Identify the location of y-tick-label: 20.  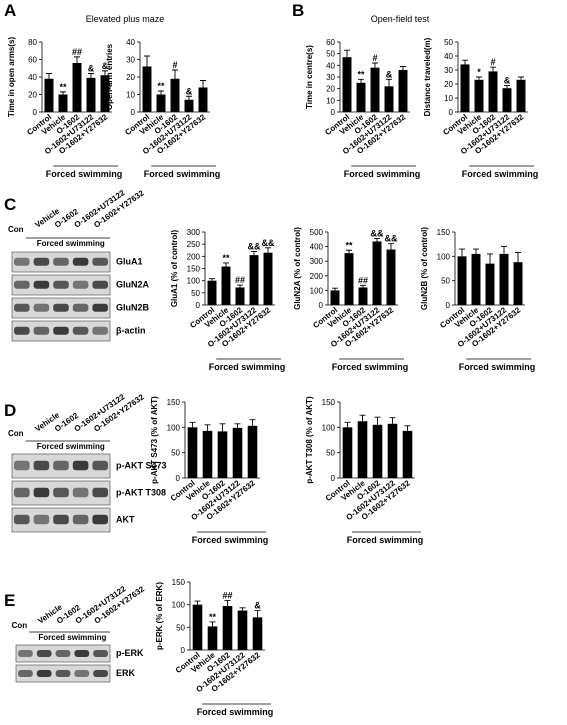
(32, 95).